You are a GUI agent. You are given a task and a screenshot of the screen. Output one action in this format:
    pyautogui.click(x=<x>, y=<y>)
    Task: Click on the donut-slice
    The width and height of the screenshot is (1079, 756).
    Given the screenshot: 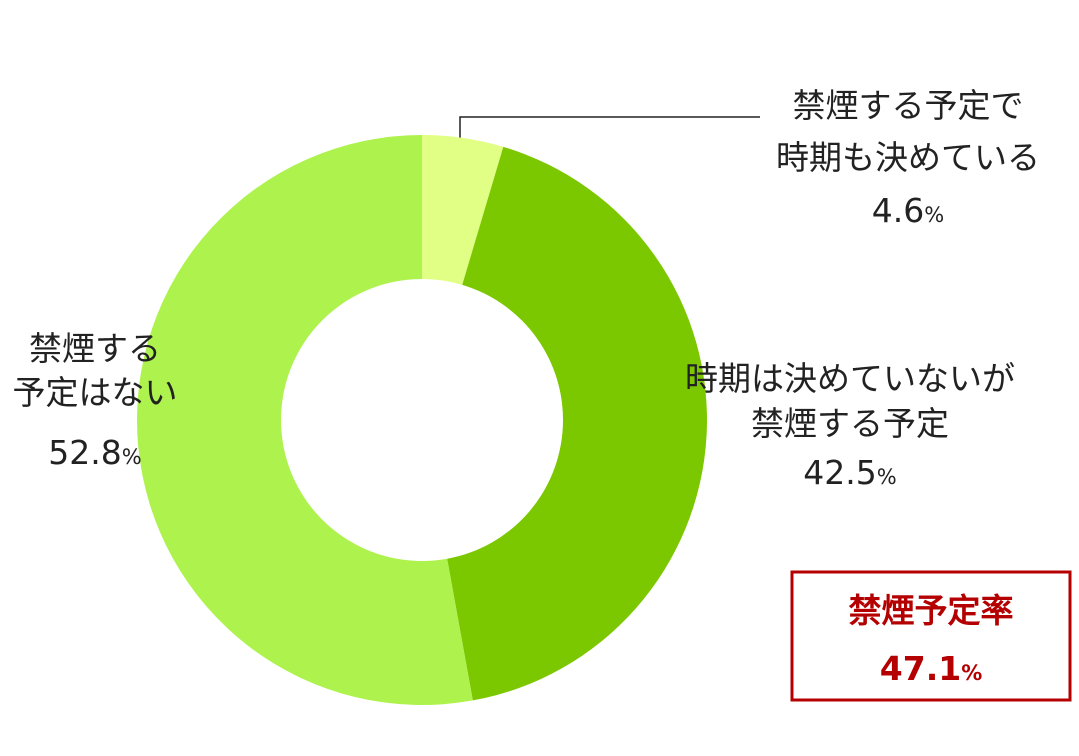 What is the action you would take?
    pyautogui.click(x=463, y=210)
    